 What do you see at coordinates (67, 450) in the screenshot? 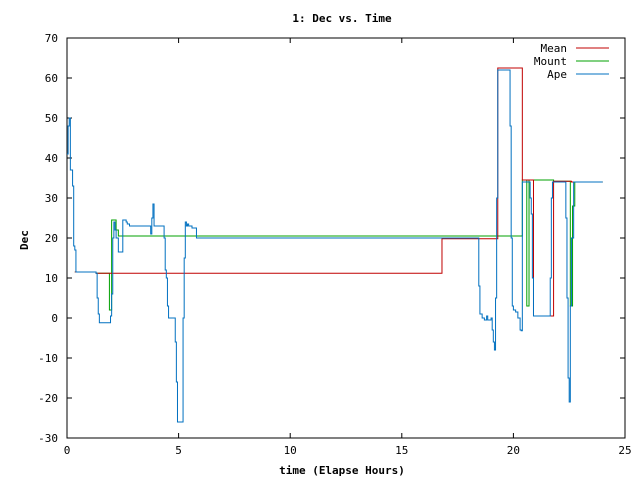
I see `x-tick-label: 0` at bounding box center [67, 450].